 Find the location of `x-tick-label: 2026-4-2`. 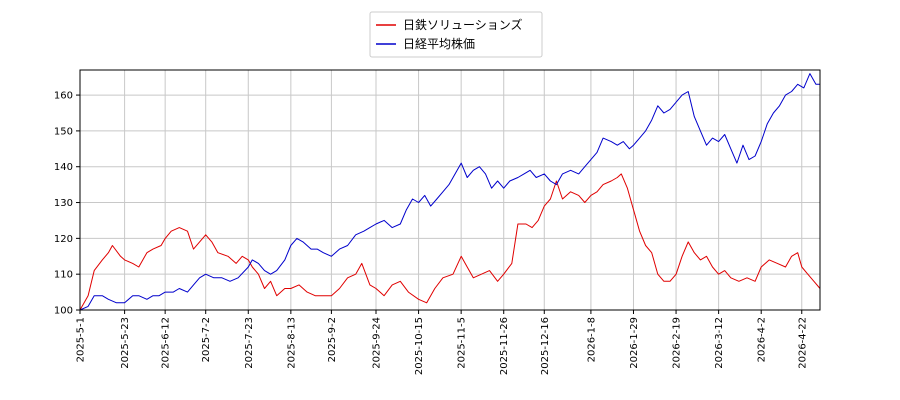

x-tick-label: 2026-4-2 is located at coordinates (762, 339).